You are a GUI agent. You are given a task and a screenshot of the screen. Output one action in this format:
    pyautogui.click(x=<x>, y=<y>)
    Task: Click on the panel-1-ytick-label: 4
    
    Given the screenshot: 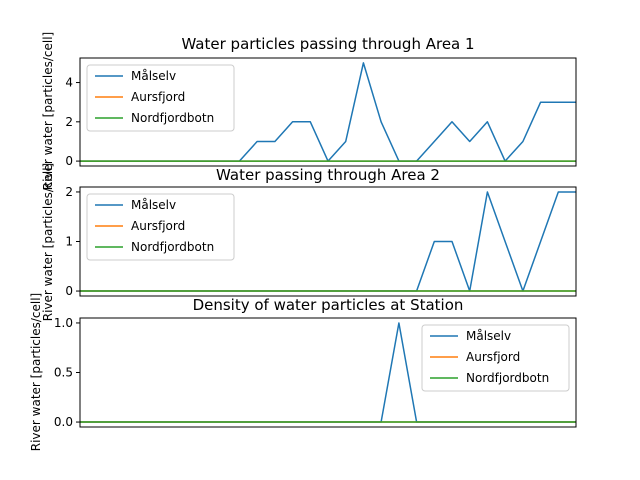 What is the action you would take?
    pyautogui.click(x=69, y=83)
    